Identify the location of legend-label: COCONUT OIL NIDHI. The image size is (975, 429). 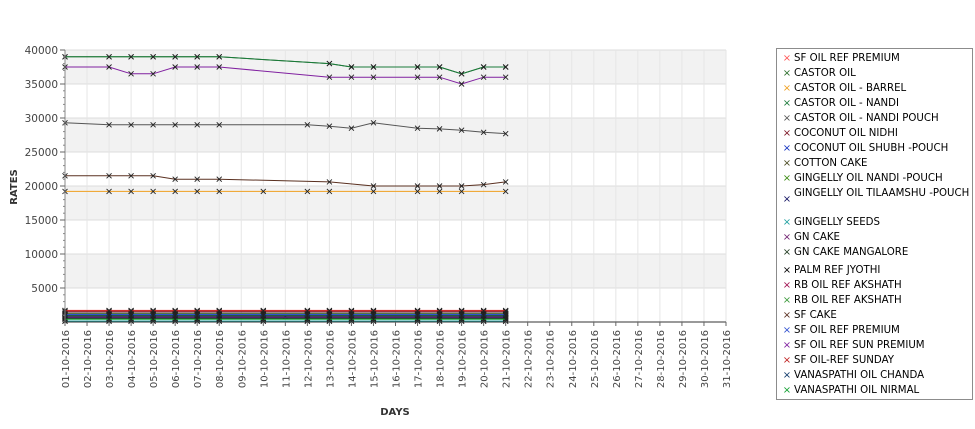
(846, 133).